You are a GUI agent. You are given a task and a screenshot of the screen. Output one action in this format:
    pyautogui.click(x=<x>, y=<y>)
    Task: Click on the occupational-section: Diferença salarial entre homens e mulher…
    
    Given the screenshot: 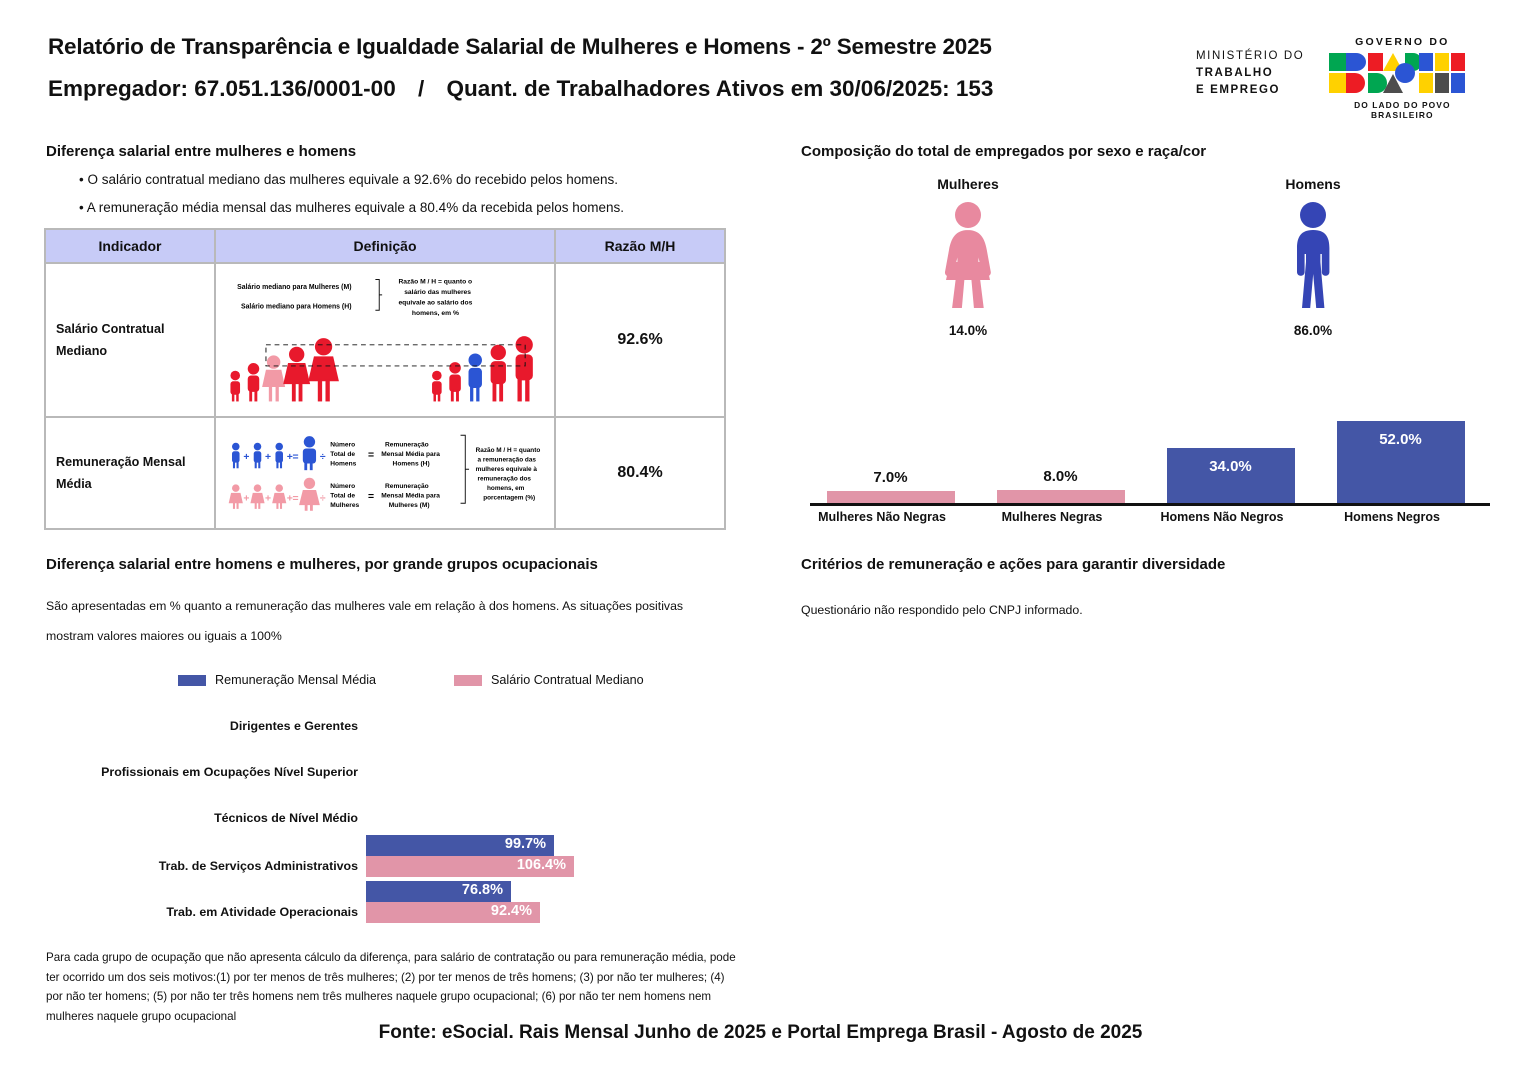 What is the action you would take?
    pyautogui.click(x=396, y=621)
    